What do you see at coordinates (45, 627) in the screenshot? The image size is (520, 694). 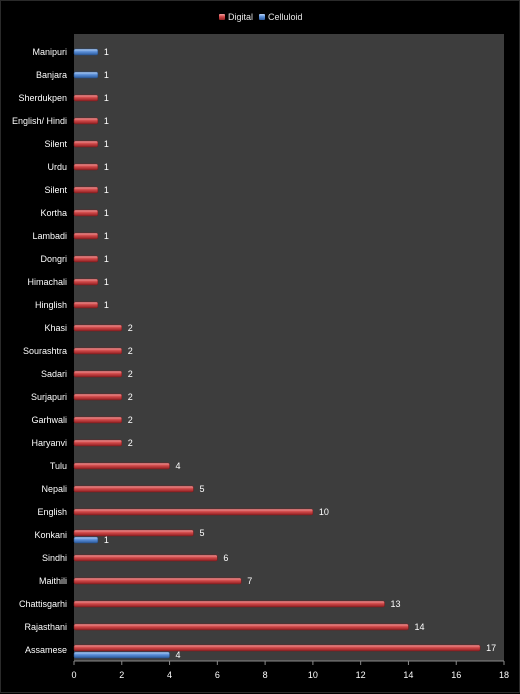 I see `category-label: Rajasthani` at bounding box center [45, 627].